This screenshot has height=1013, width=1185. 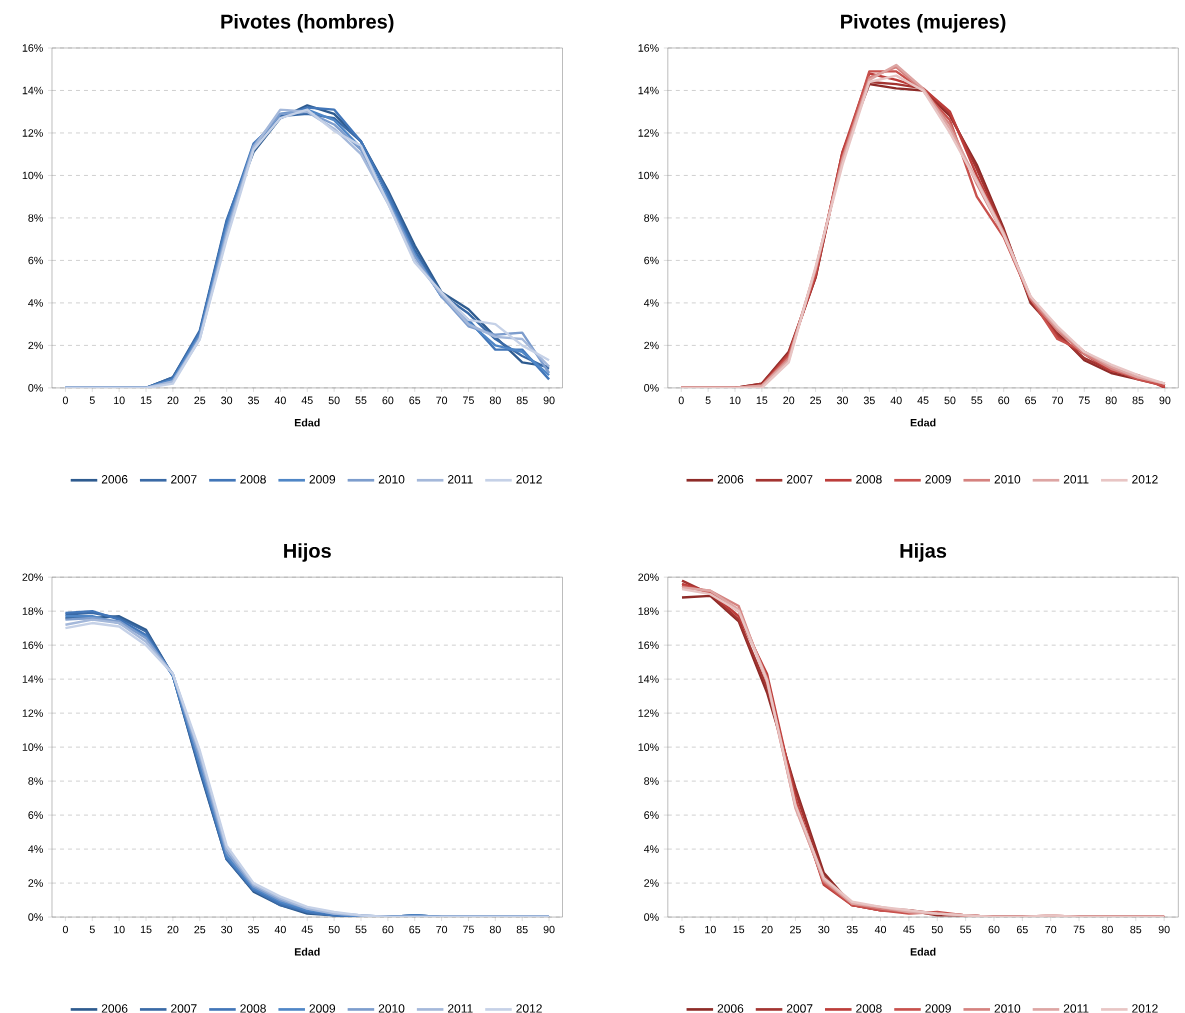 I want to click on y-tick-label: 20%, so click(x=32, y=577).